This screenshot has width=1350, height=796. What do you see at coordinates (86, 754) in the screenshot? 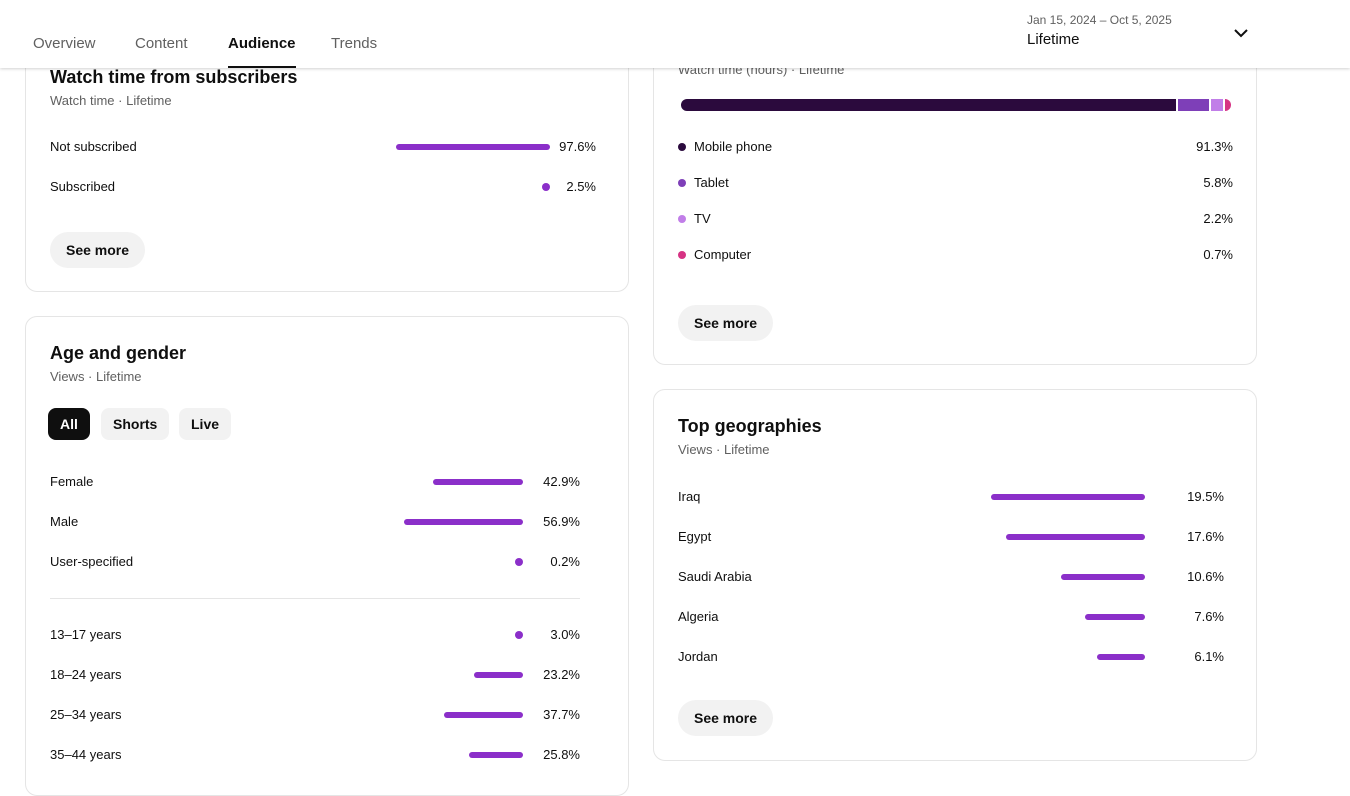
I see `row-label: 35–44 years` at bounding box center [86, 754].